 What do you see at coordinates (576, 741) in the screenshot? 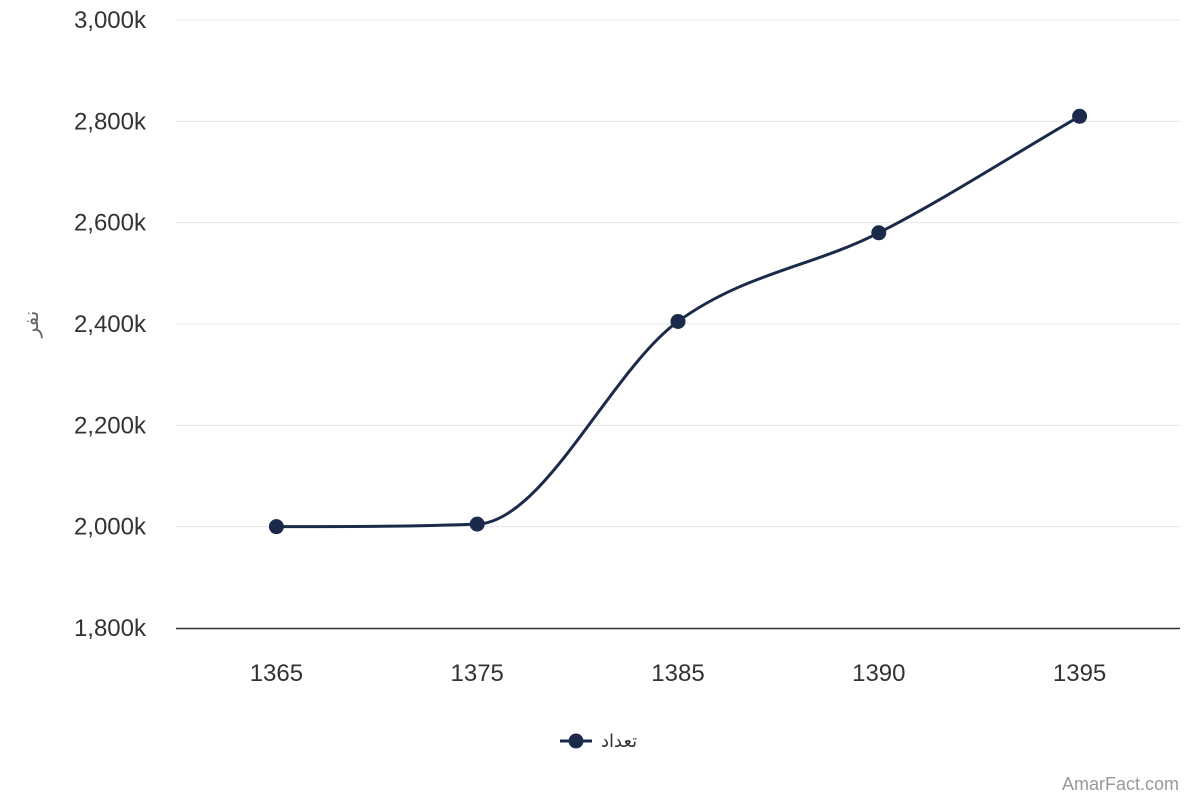
I see `legend-series-marker` at bounding box center [576, 741].